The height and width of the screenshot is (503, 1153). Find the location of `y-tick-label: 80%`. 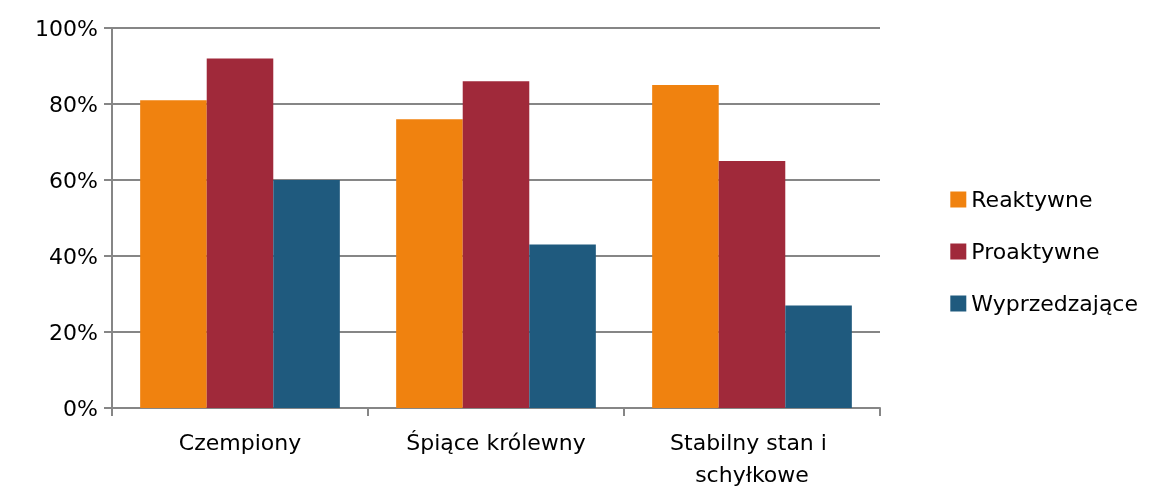

y-tick-label: 80% is located at coordinates (73, 104).